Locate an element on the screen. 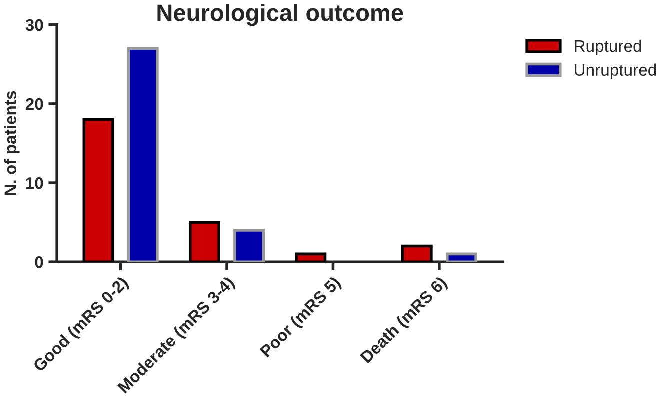  y-tick-label: 10 is located at coordinates (35, 183).